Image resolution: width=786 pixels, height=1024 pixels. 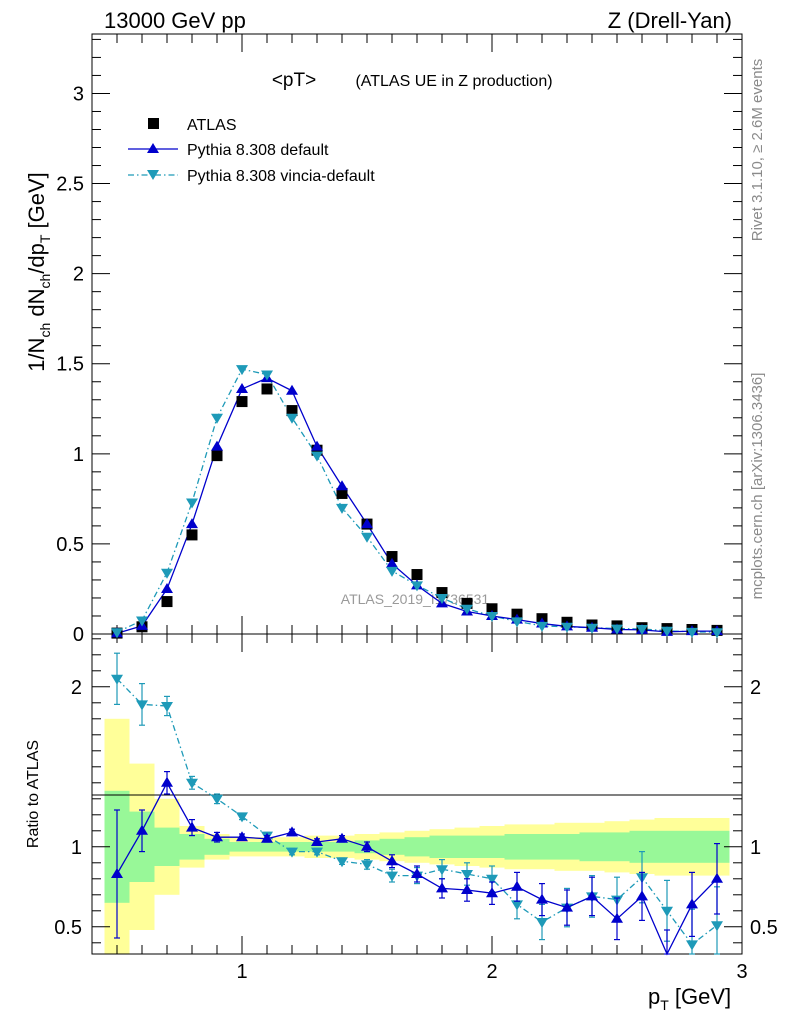 I want to click on ratio-y-tick-label-right: 1, so click(x=755, y=848).